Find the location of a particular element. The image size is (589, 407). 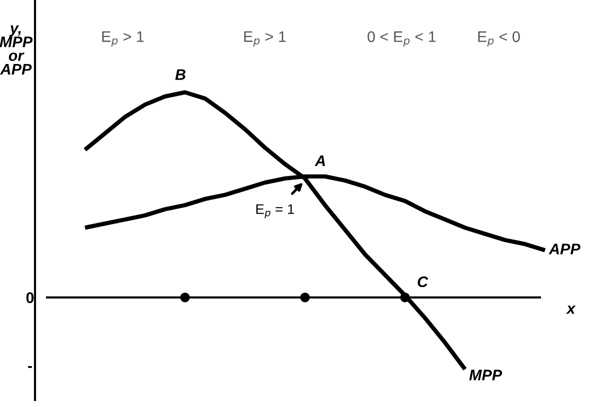

annotation: A is located at coordinates (319, 160).